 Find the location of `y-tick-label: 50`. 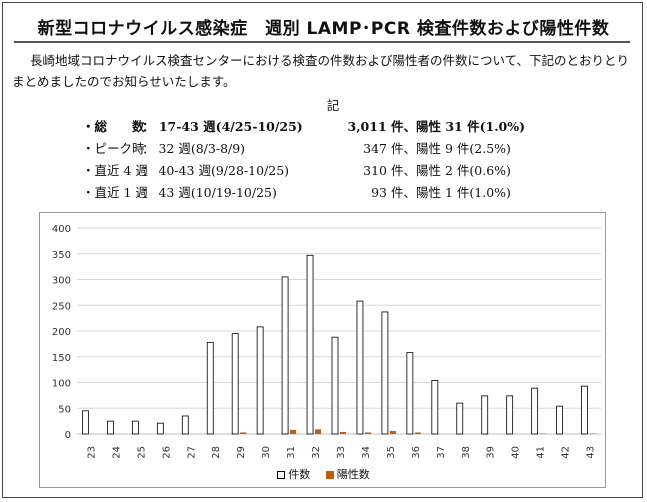

y-tick-label: 50 is located at coordinates (64, 409).